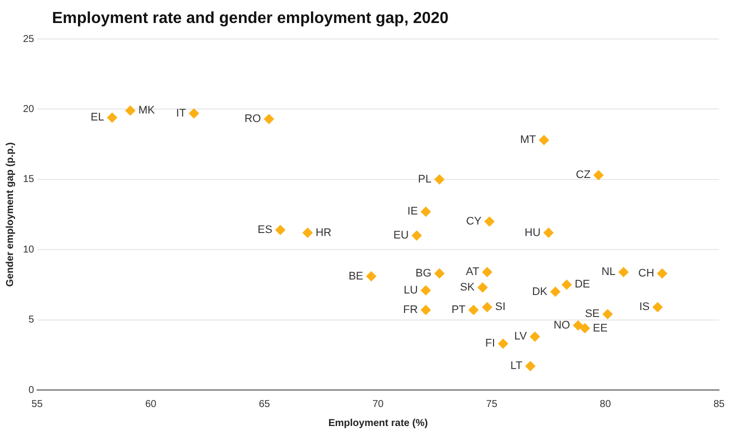 The width and height of the screenshot is (729, 433). Describe the element at coordinates (29, 180) in the screenshot. I see `y-tick-label: 15` at that location.